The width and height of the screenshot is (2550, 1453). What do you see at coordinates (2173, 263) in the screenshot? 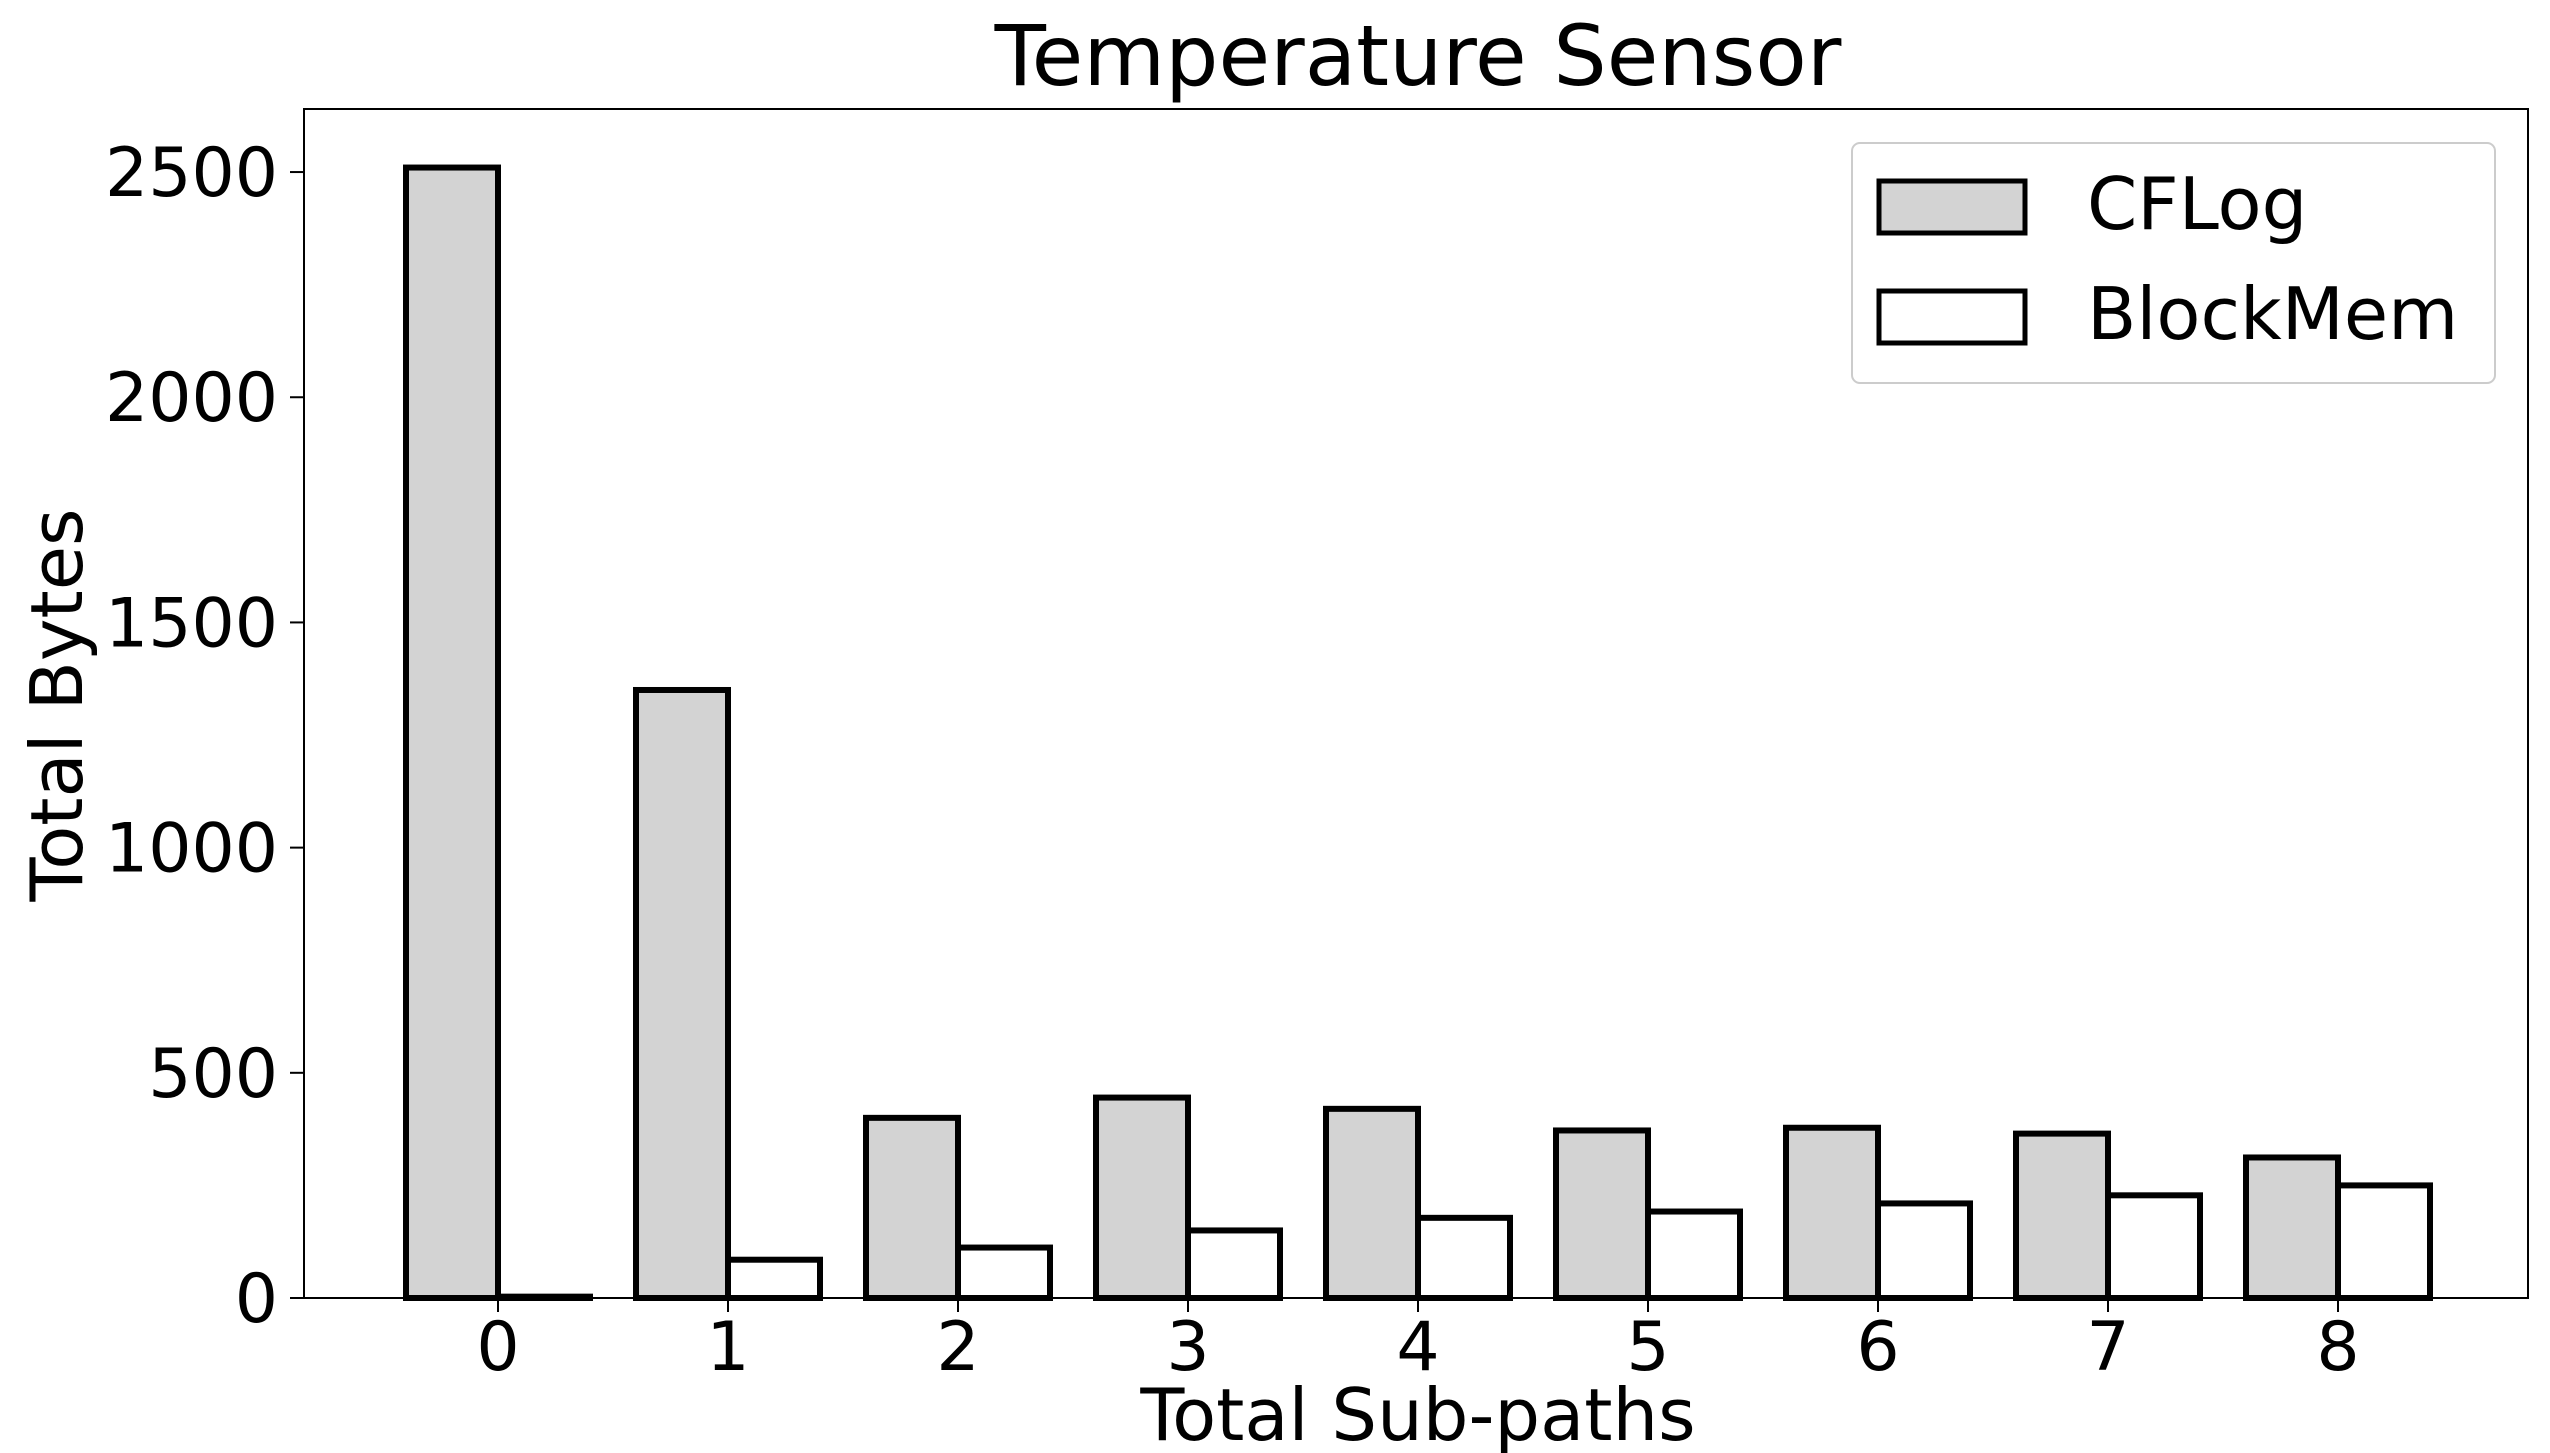
I see `legend: CFLog BlockMem` at bounding box center [2173, 263].